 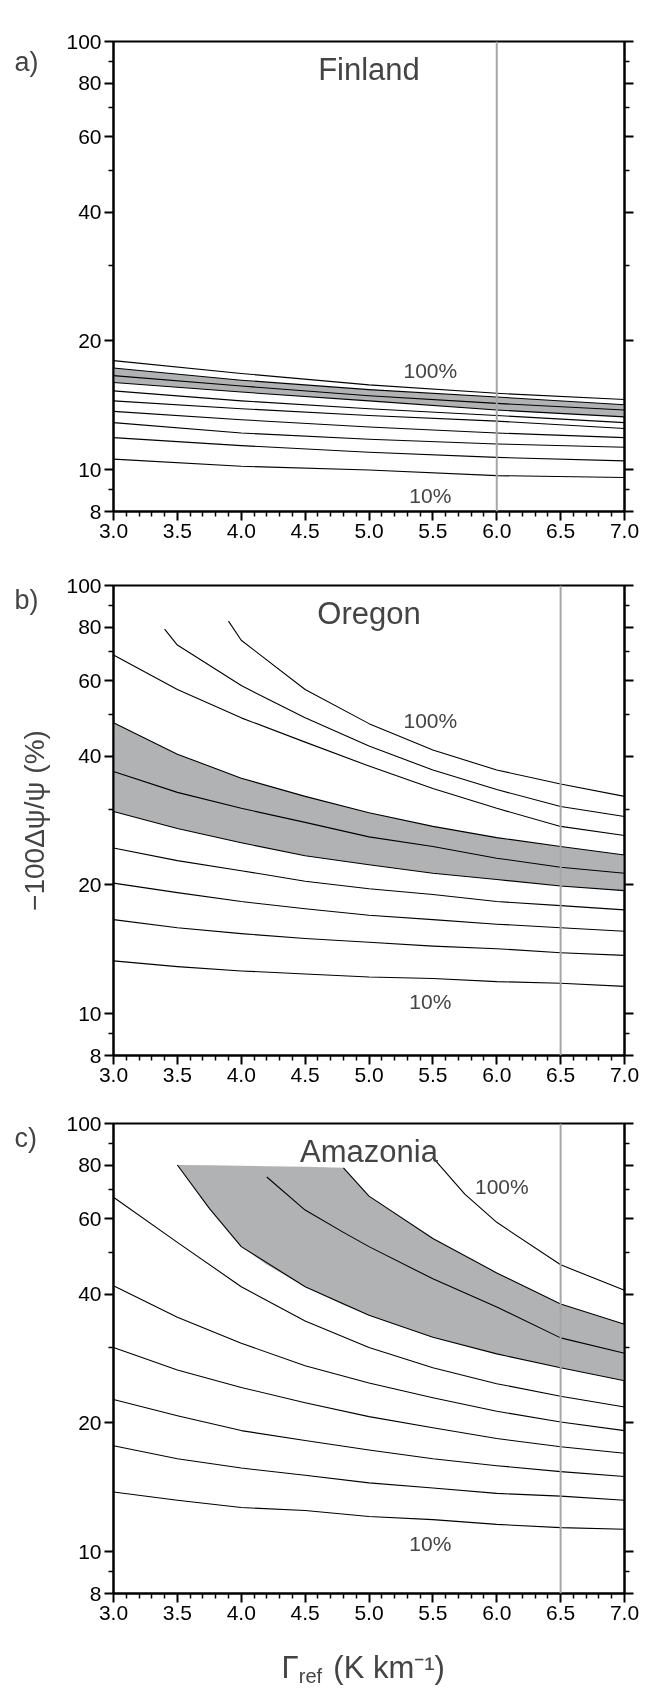 I want to click on text: b), so click(x=26, y=600).